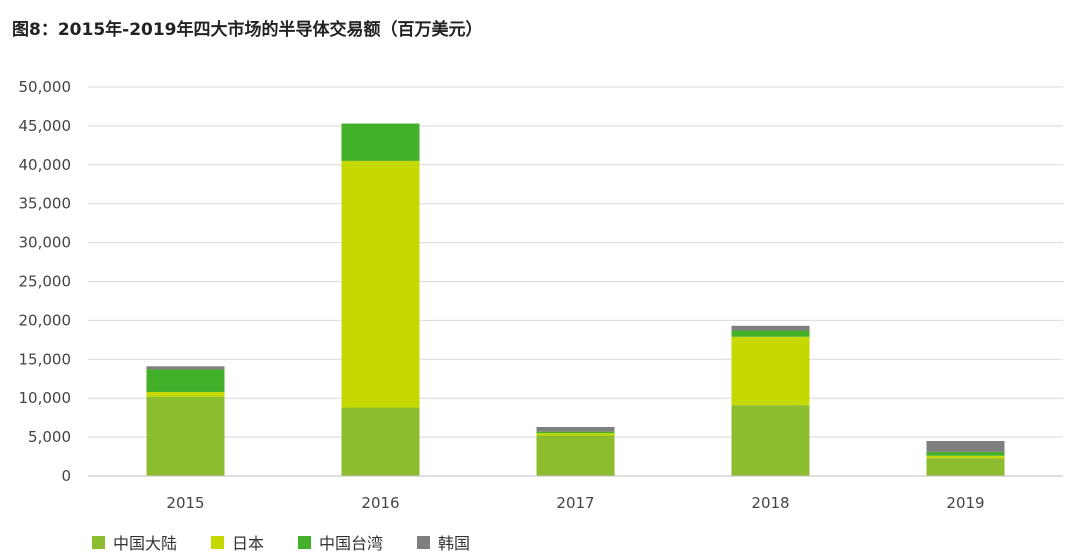 This screenshot has width=1072, height=559. I want to click on y-tick-label: 45,000, so click(45, 126).